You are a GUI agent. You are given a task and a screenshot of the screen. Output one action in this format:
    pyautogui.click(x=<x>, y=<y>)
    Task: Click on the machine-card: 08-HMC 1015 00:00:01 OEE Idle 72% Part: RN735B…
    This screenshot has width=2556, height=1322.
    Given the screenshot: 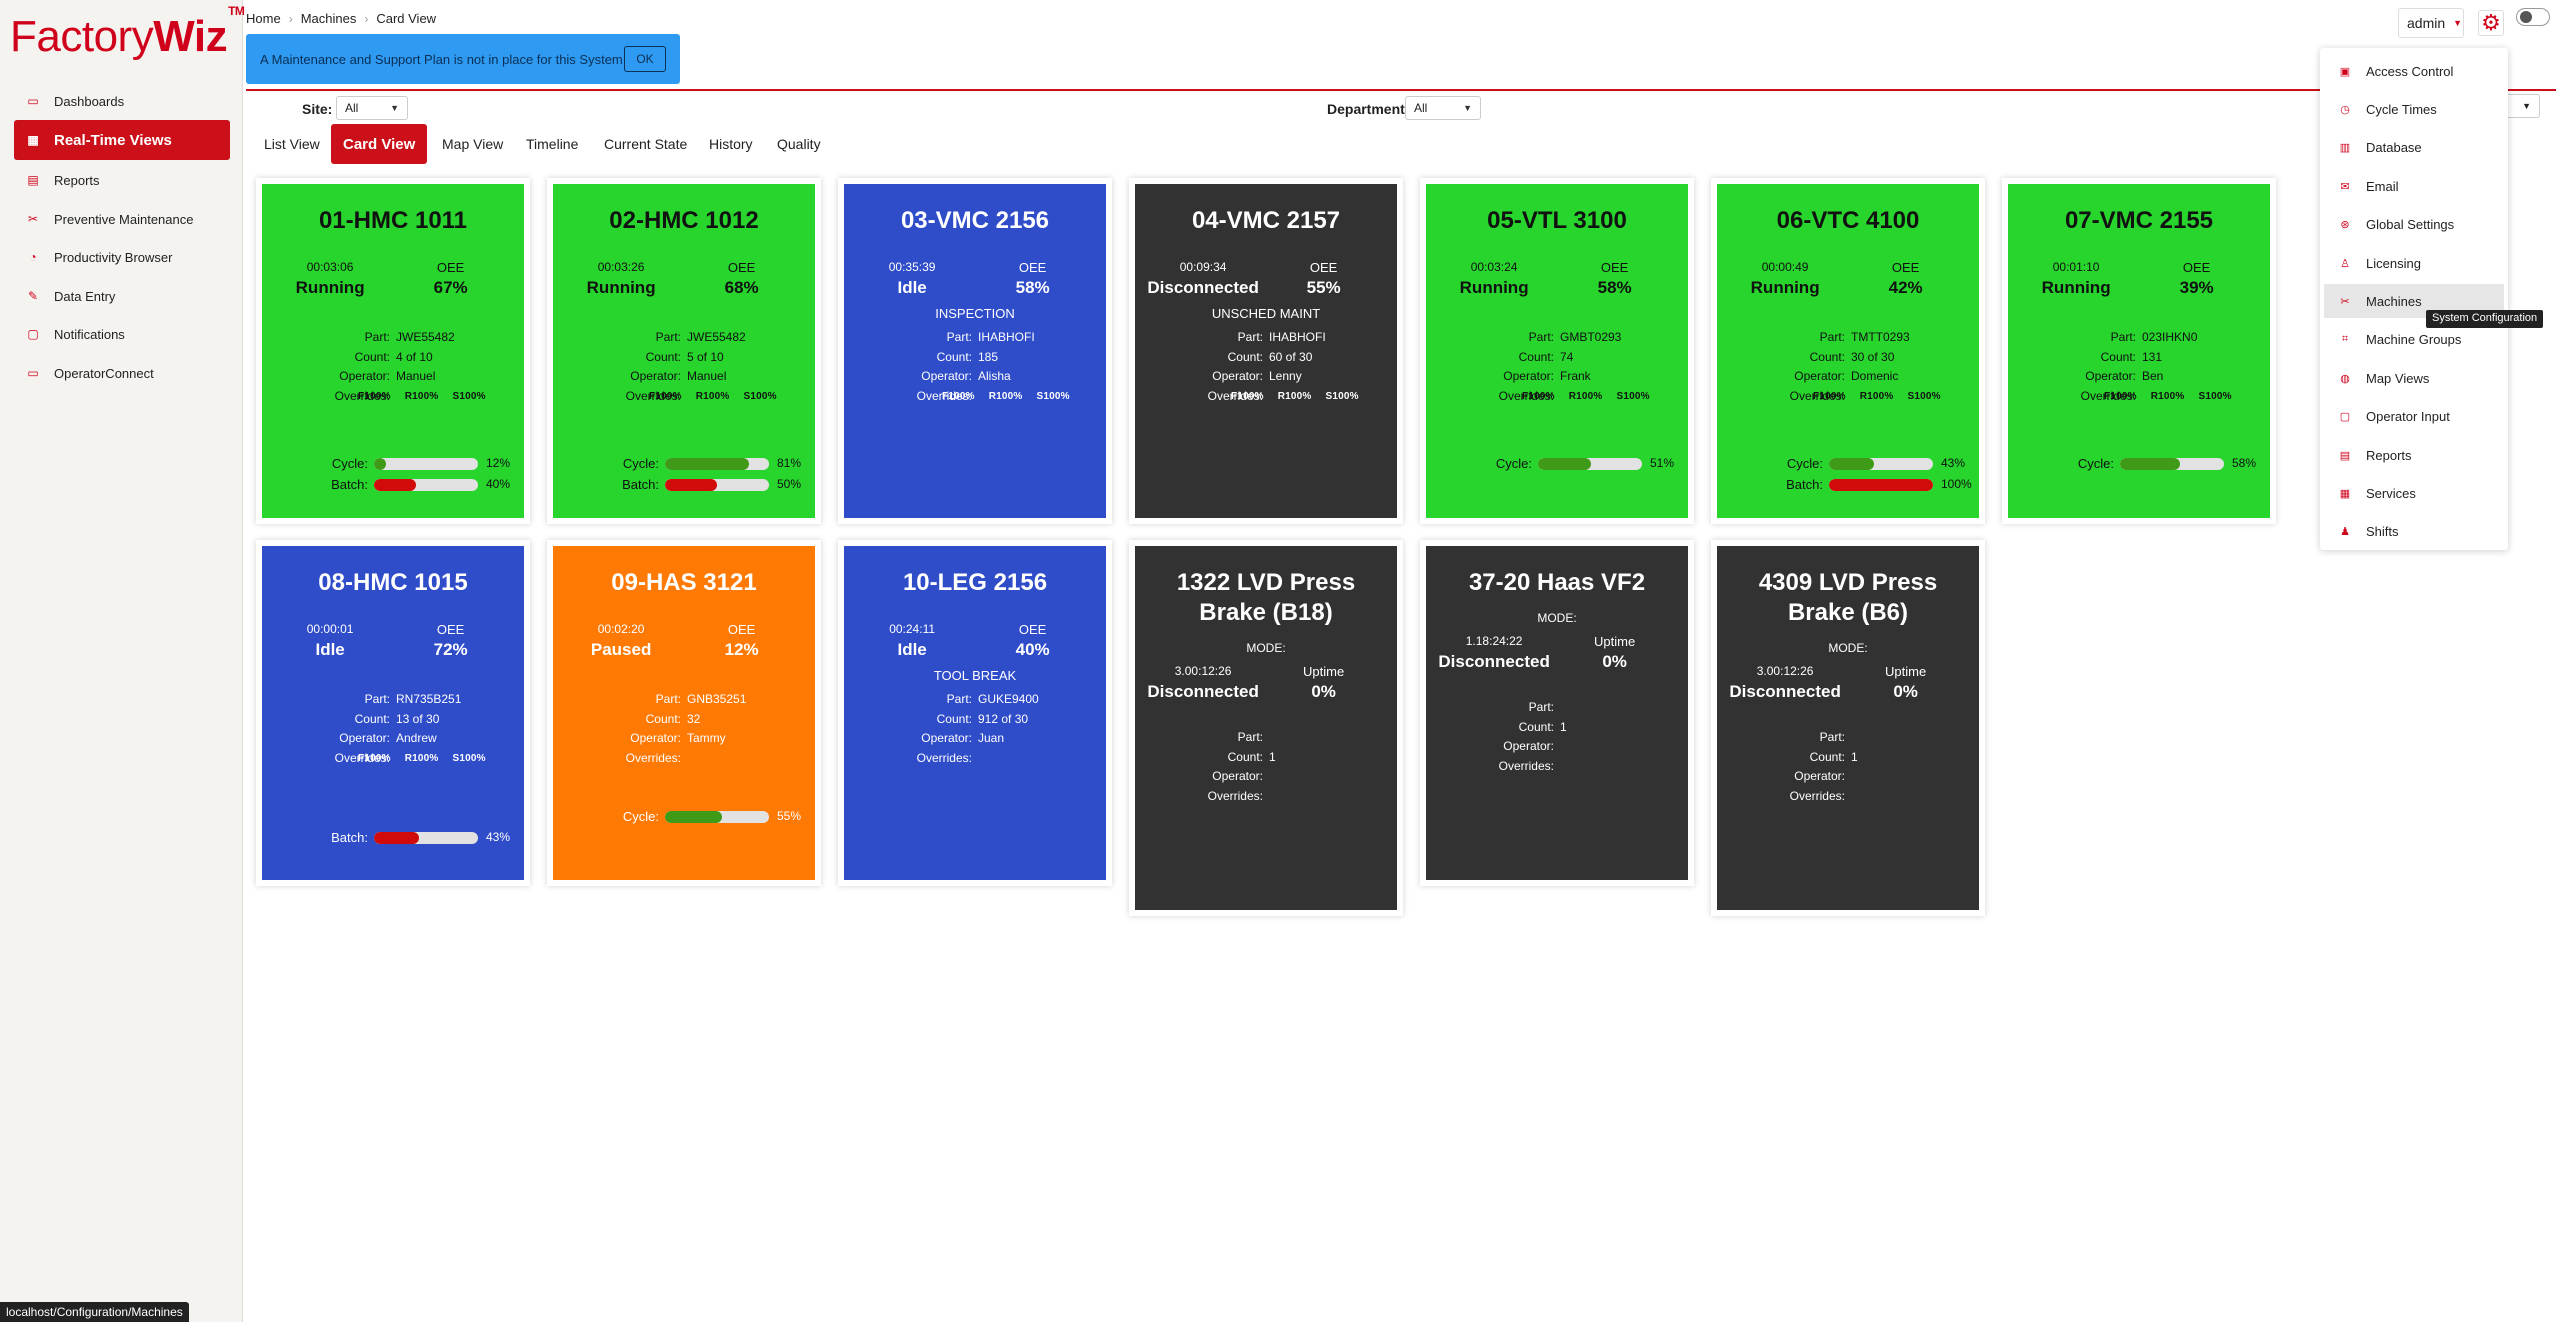 What is the action you would take?
    pyautogui.click(x=393, y=713)
    